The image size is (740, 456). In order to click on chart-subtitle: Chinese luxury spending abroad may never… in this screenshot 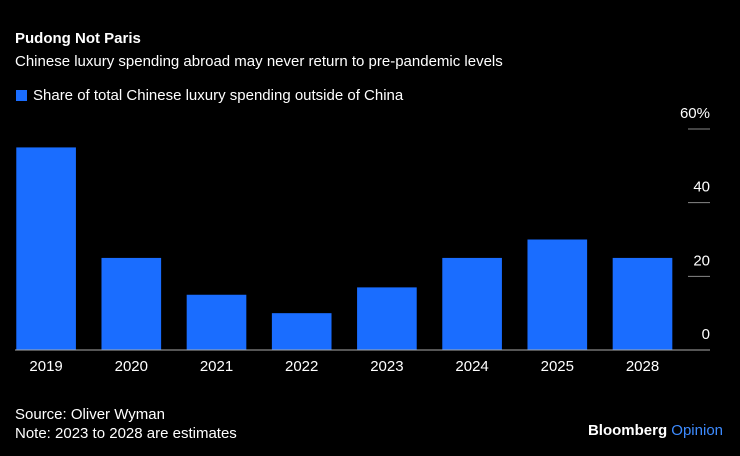, I will do `click(259, 61)`.